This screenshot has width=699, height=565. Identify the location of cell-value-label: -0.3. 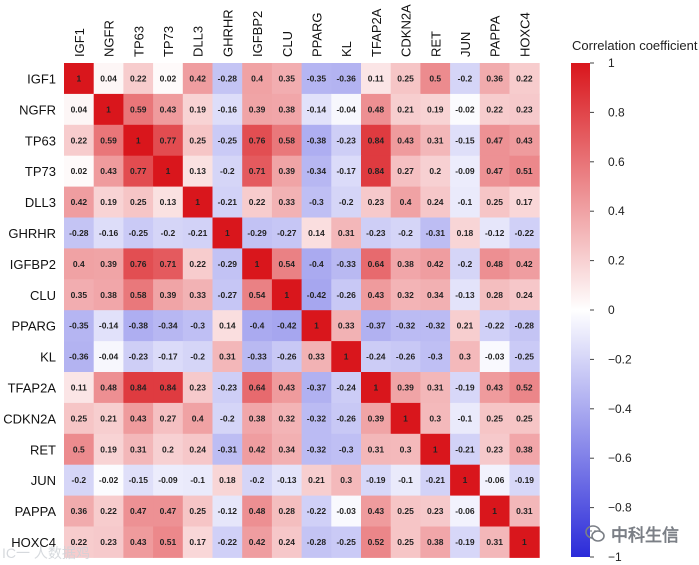
(316, 202).